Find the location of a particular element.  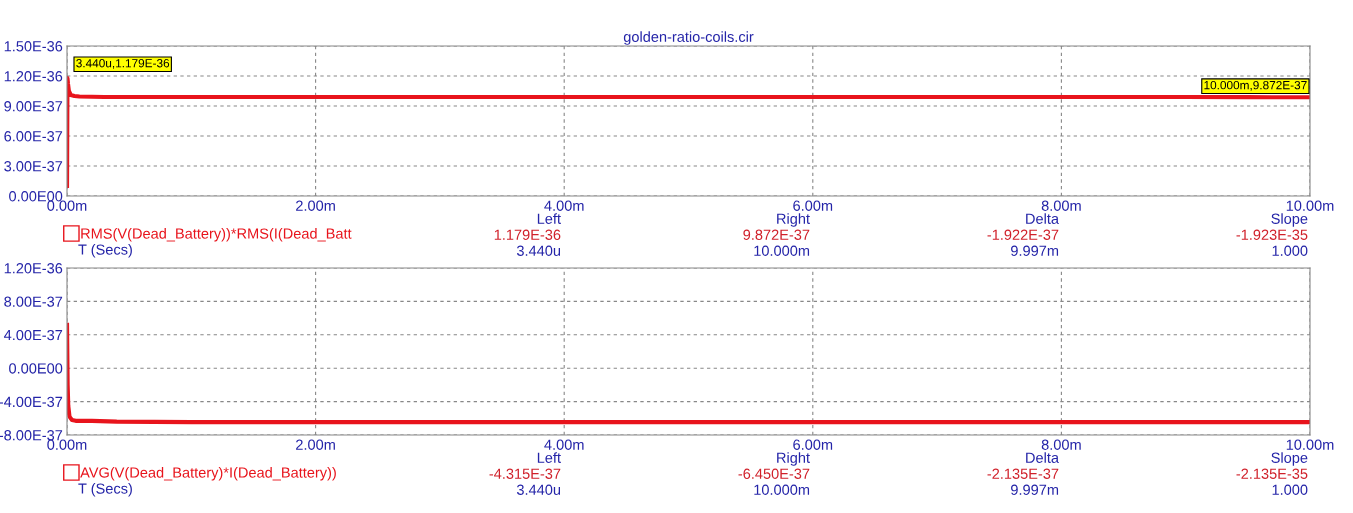

y-tick-label: 6.00E-37 is located at coordinates (33, 136).